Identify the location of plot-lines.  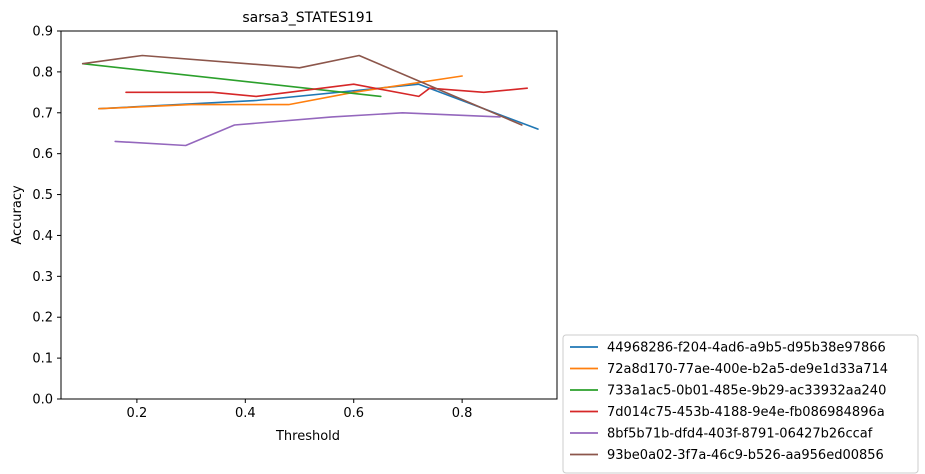
(310, 100).